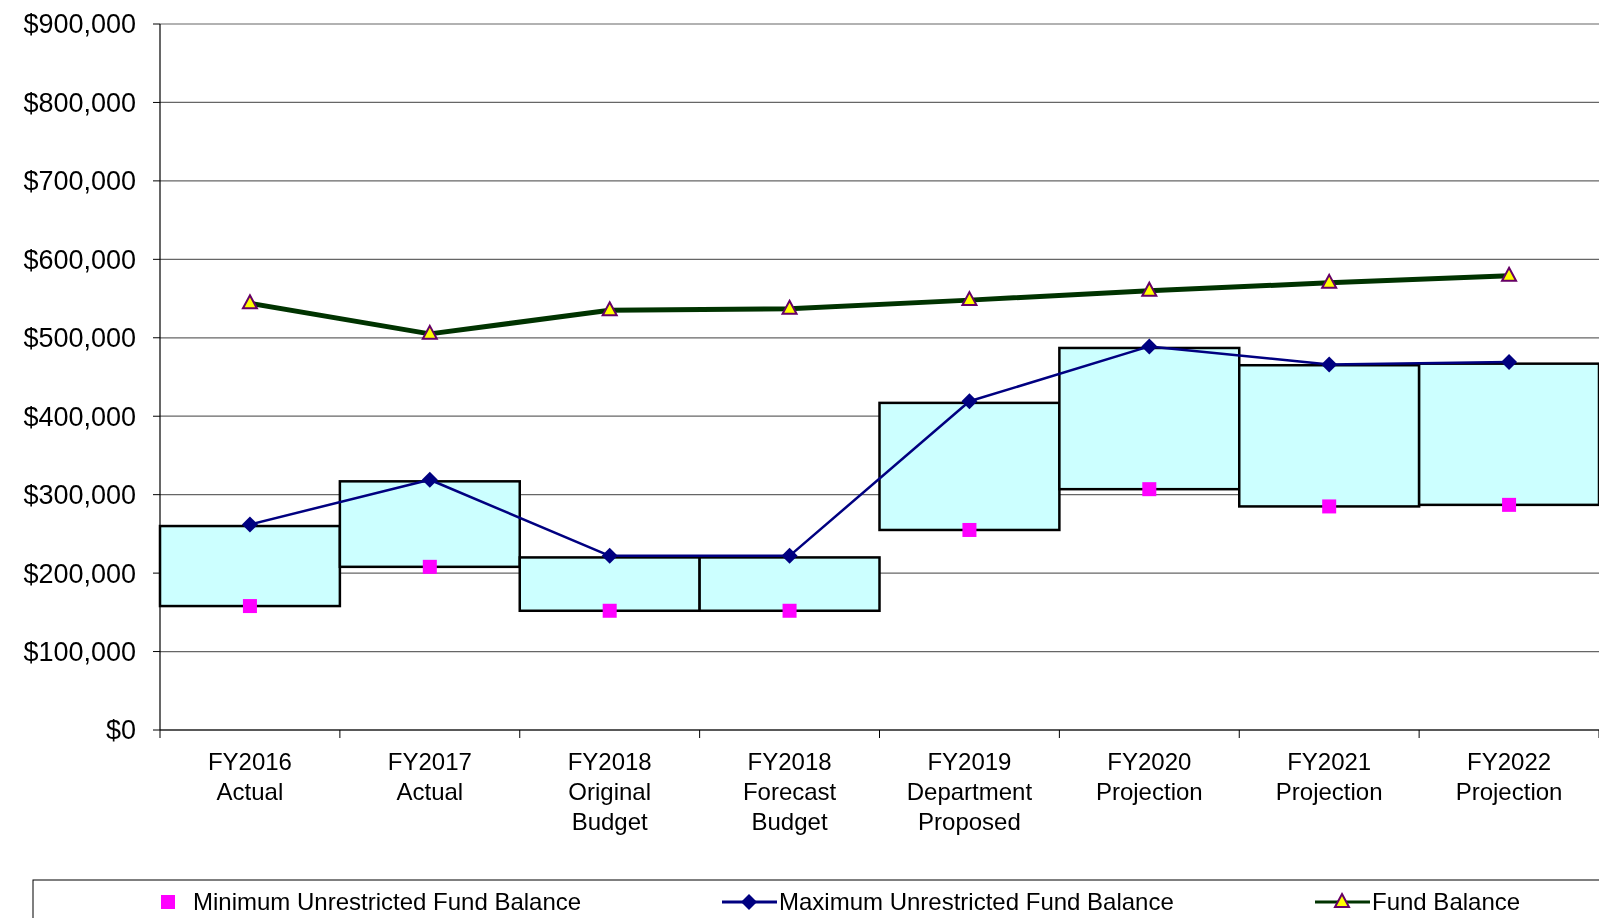  Describe the element at coordinates (969, 791) in the screenshot. I see `x-tick-label: FY2019 Department Proposed` at that location.